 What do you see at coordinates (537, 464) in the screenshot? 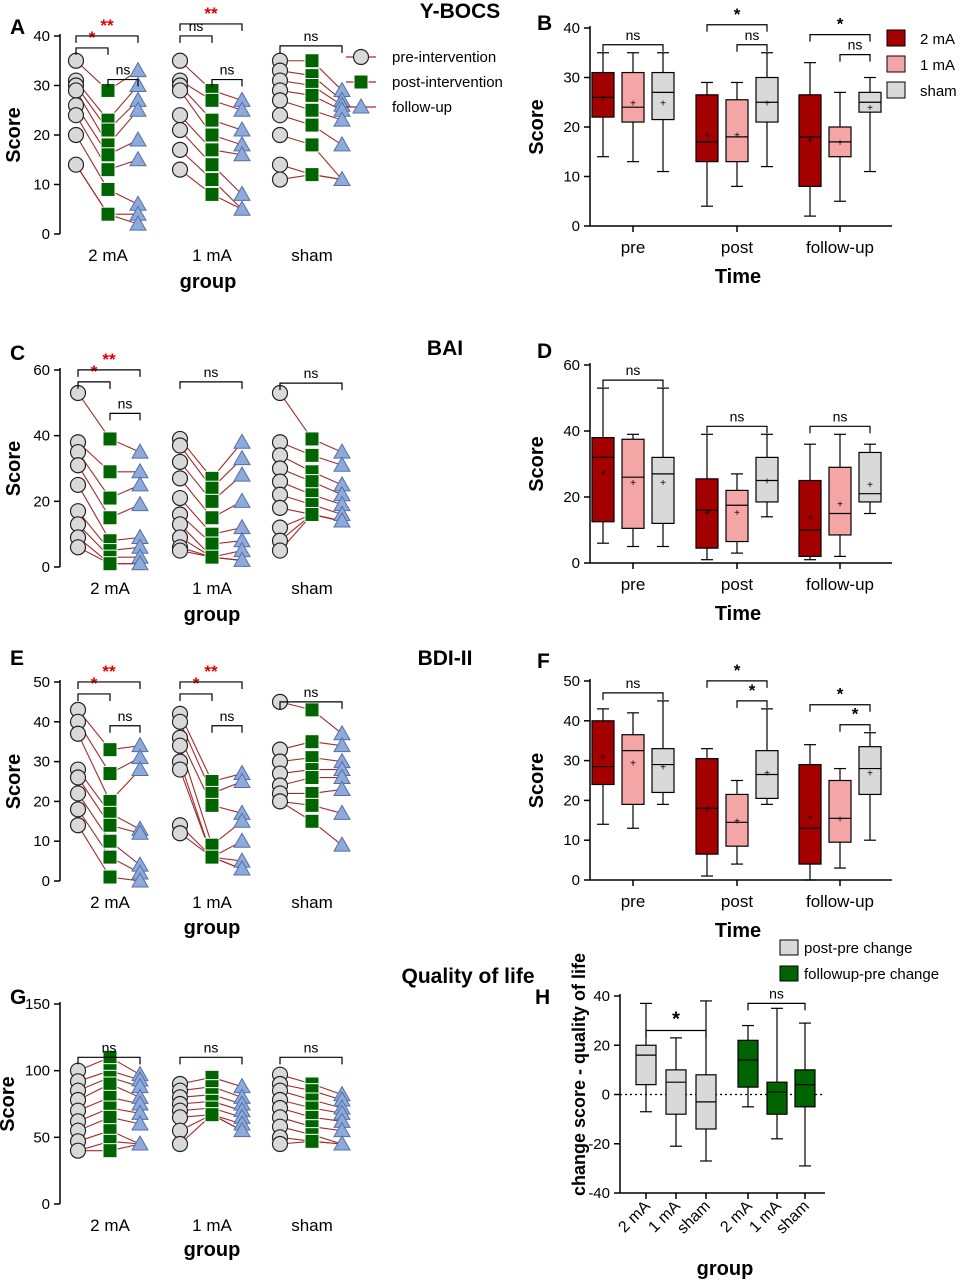
I see `y-axis-title: Score` at bounding box center [537, 464].